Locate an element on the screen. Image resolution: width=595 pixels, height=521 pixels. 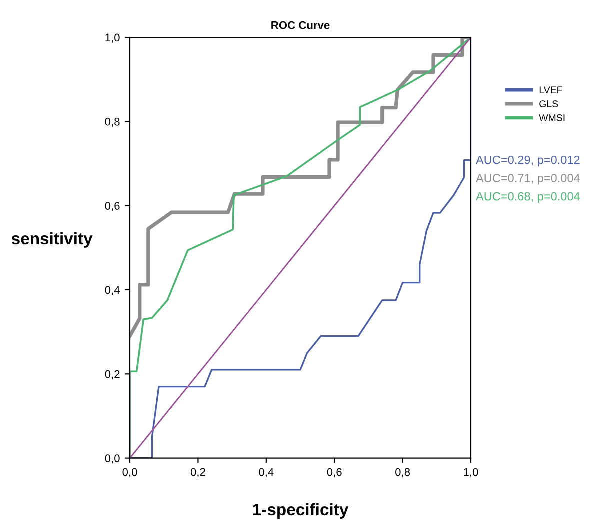
x-tick-label: 0,2 is located at coordinates (198, 473).